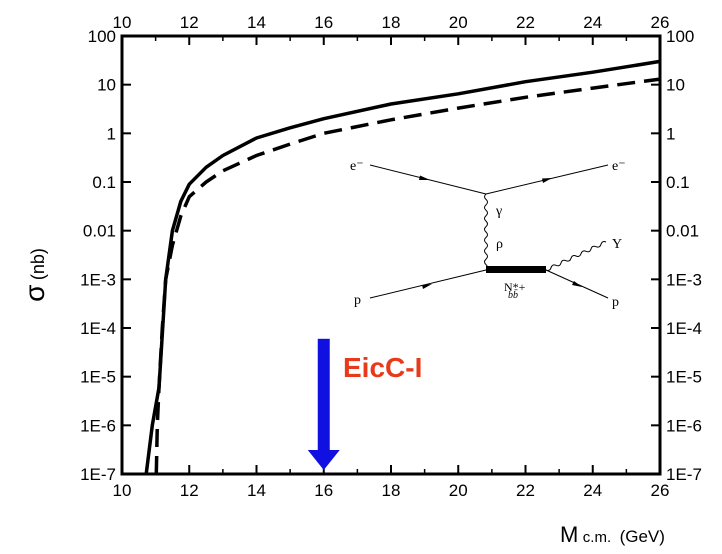  I want to click on x-axis-label-unit: (GeV), so click(642, 536).